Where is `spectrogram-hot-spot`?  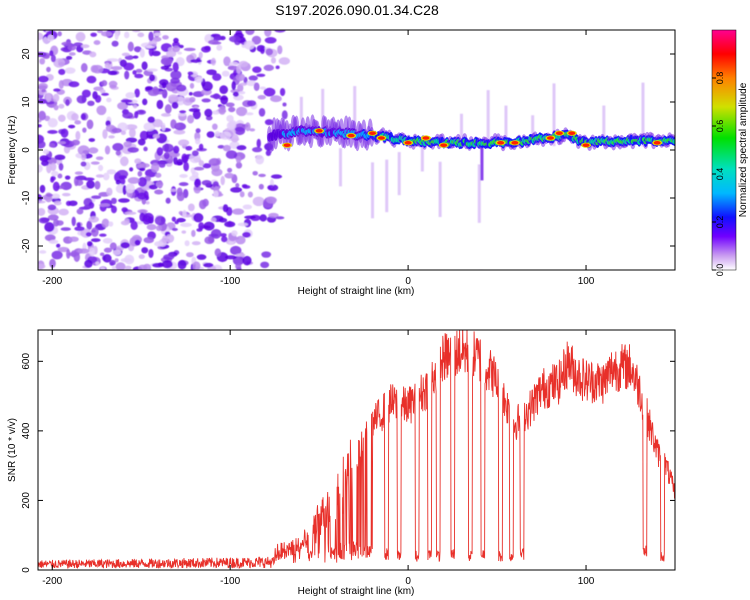
spectrogram-hot-spot is located at coordinates (373, 133).